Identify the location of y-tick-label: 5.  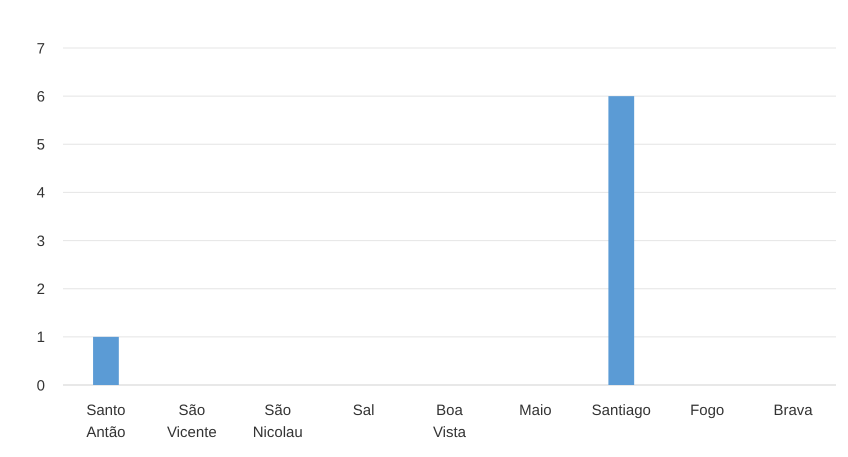
(40, 145).